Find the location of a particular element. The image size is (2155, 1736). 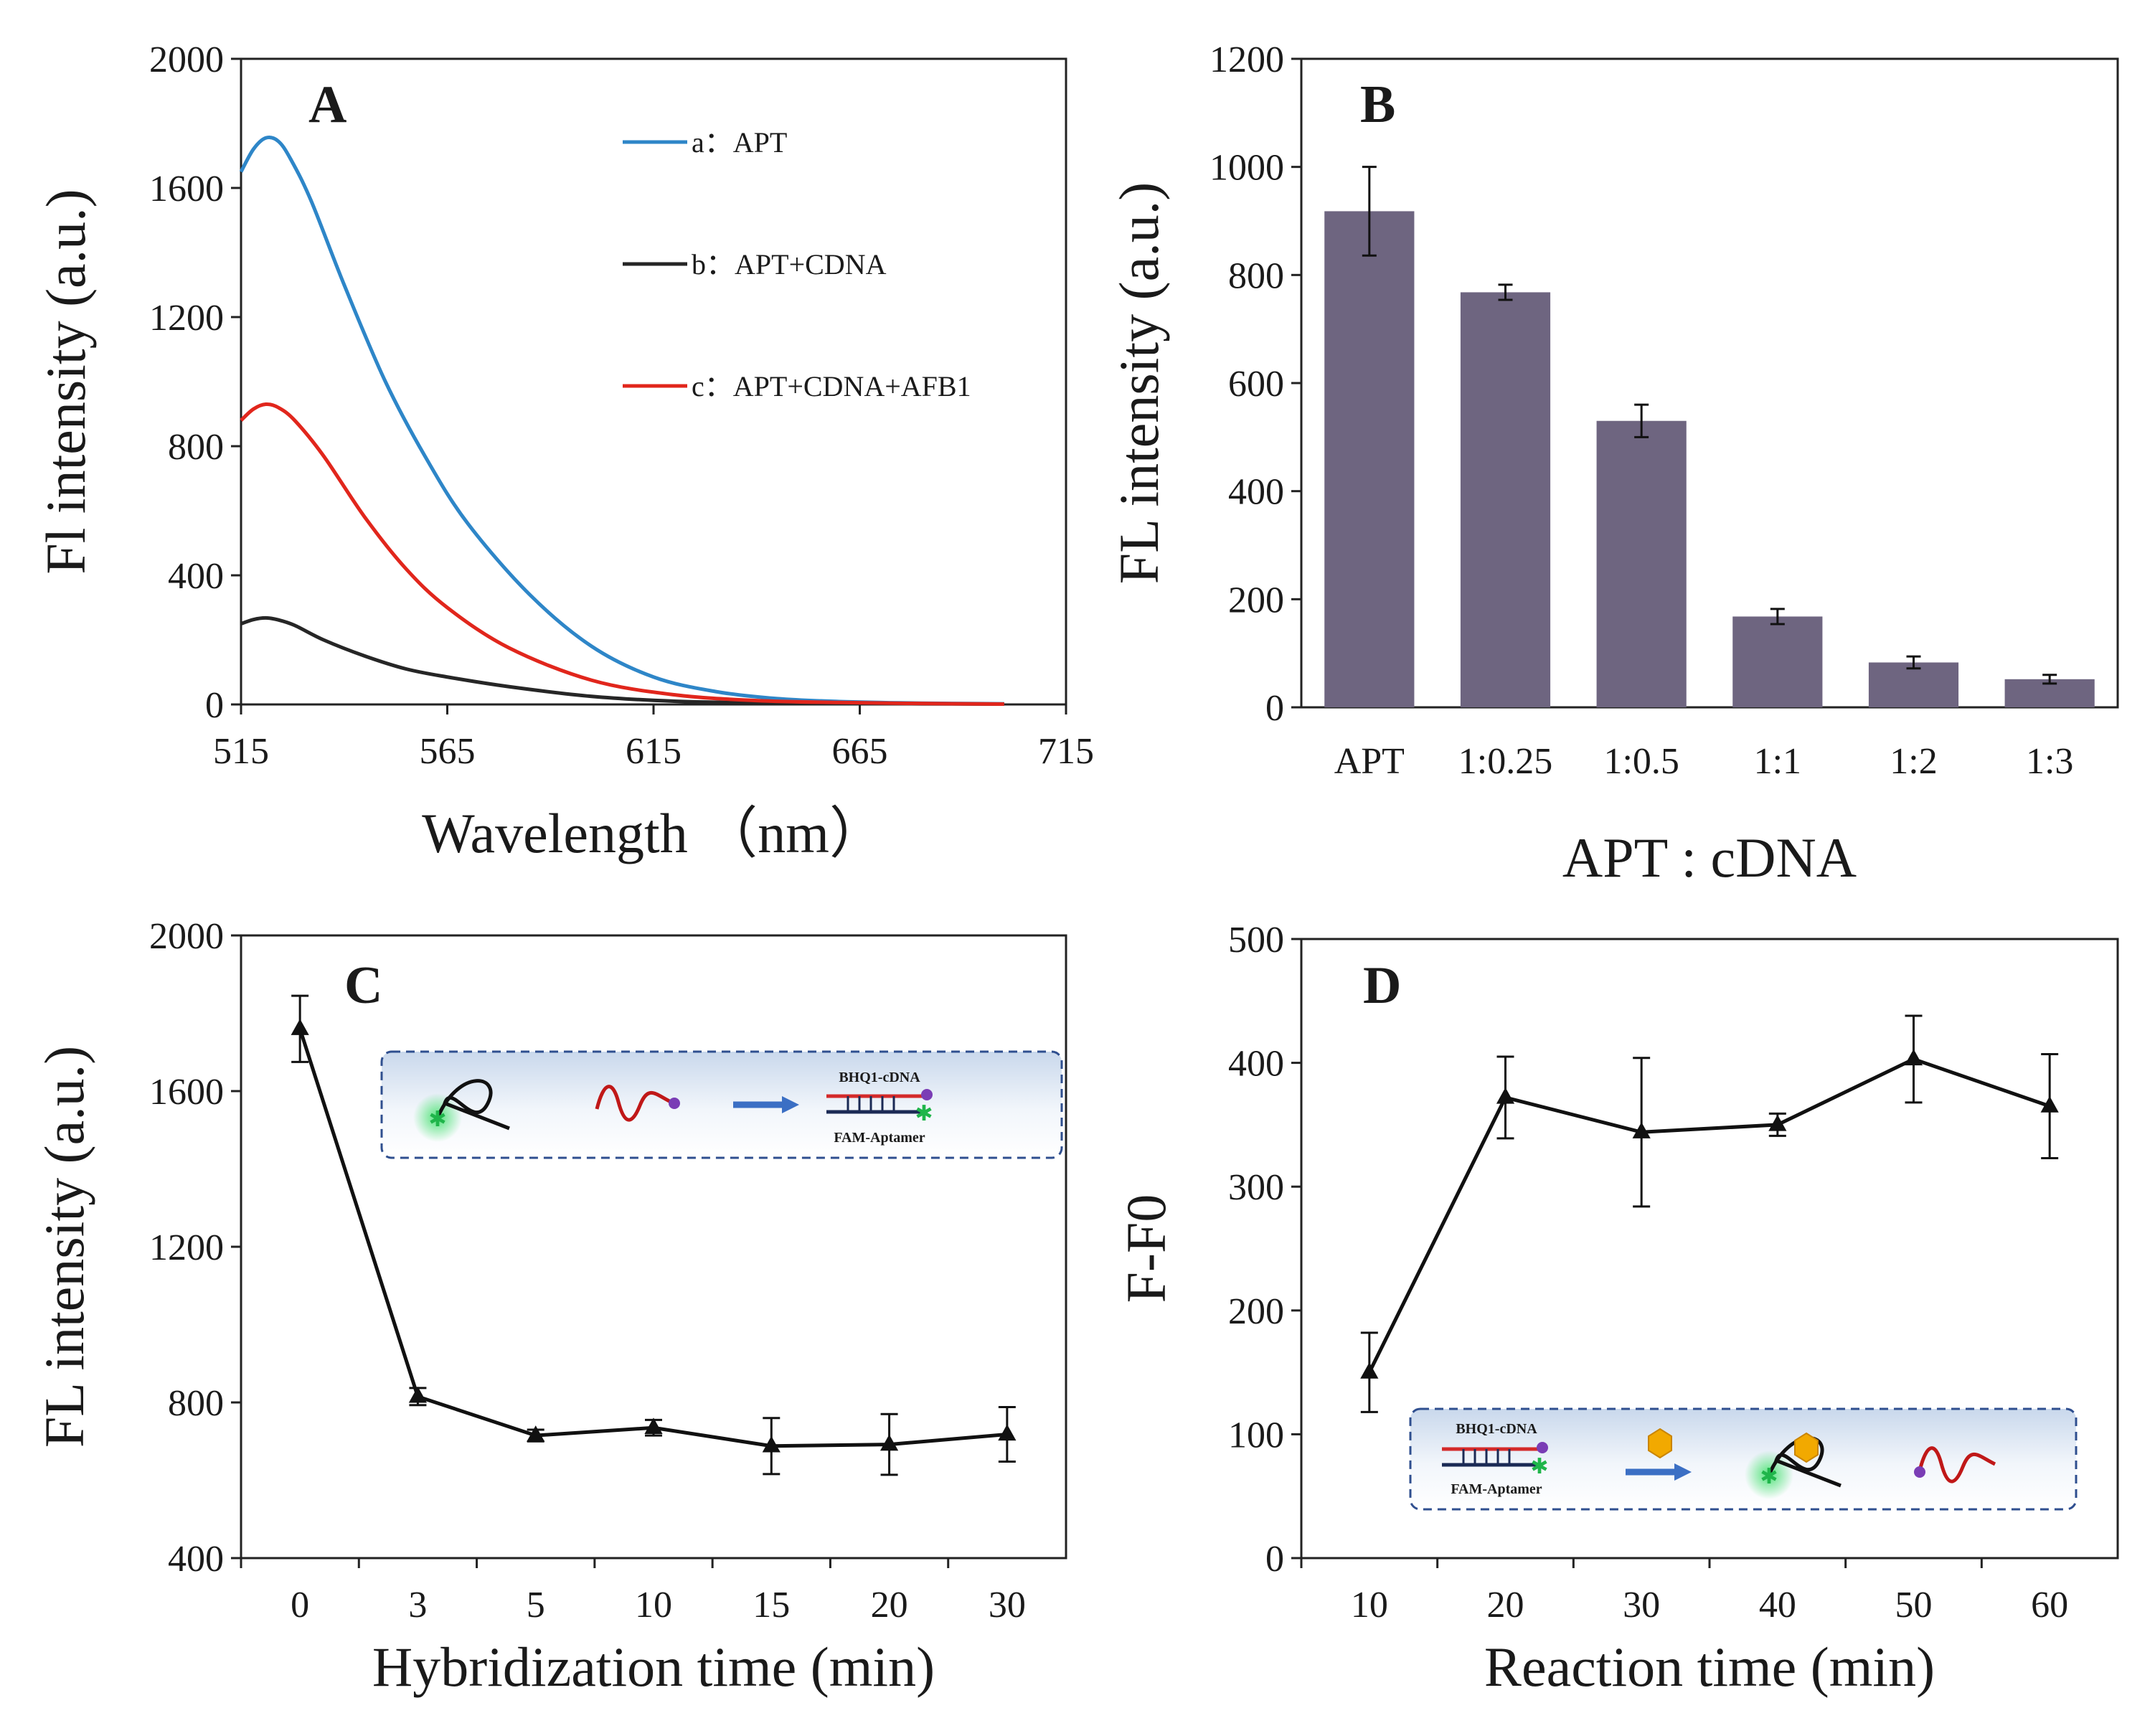

x-axis-title: Wavelength （nm） is located at coordinates (653, 833).